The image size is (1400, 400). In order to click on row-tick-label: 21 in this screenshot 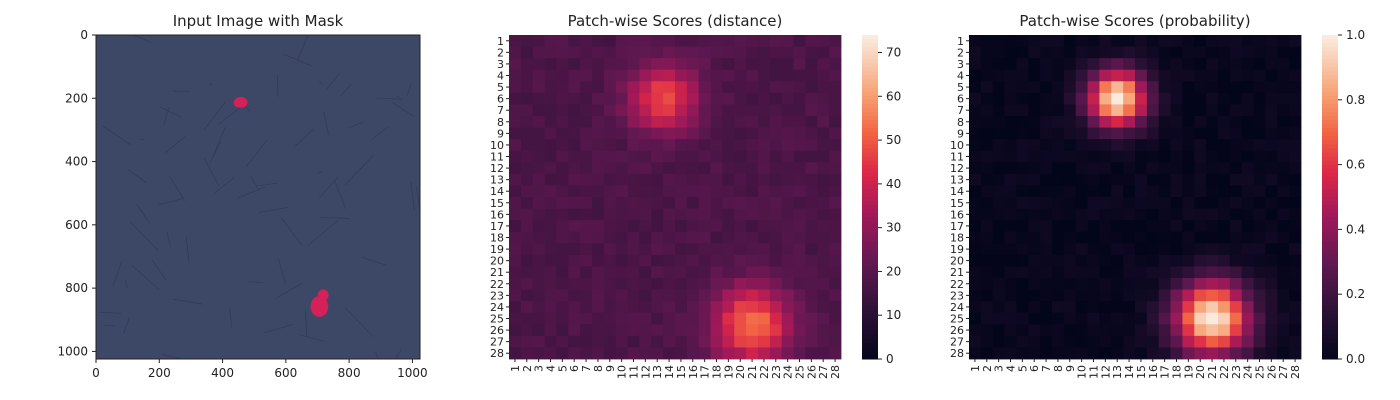, I will do `click(957, 272)`.